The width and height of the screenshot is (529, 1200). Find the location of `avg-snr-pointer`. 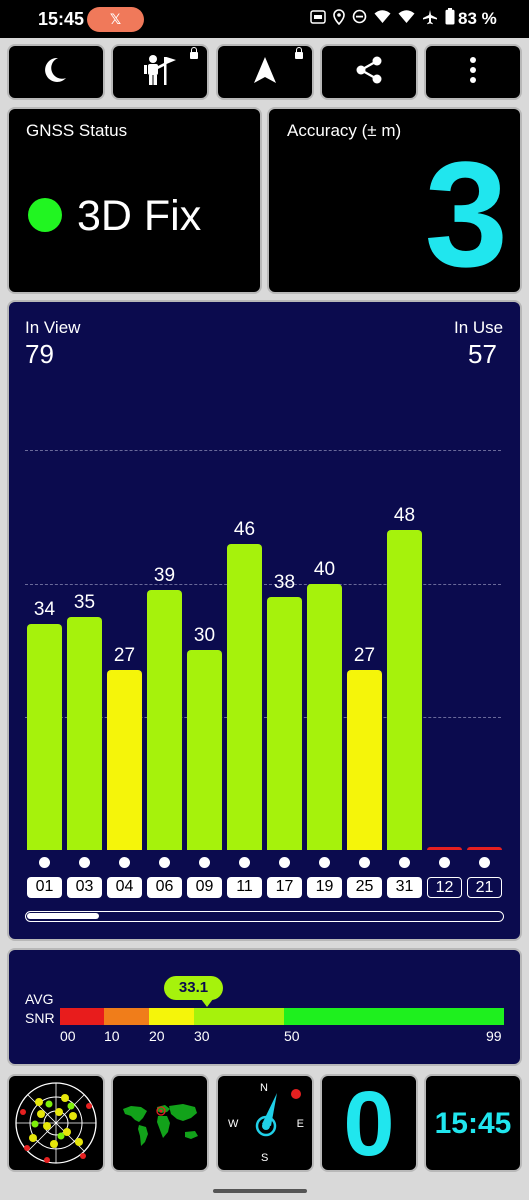

avg-snr-pointer is located at coordinates (207, 1003).